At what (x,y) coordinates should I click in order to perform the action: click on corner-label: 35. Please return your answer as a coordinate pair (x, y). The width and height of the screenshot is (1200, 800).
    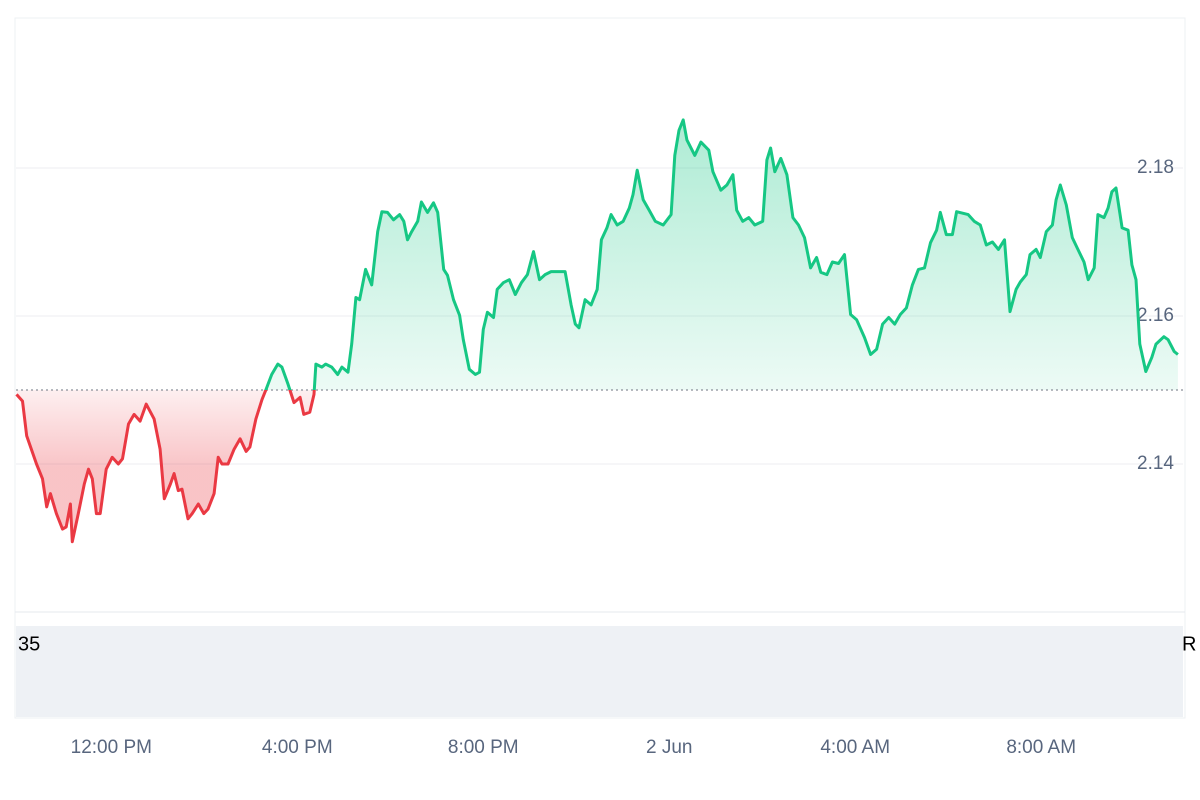
    Looking at the image, I should click on (29, 644).